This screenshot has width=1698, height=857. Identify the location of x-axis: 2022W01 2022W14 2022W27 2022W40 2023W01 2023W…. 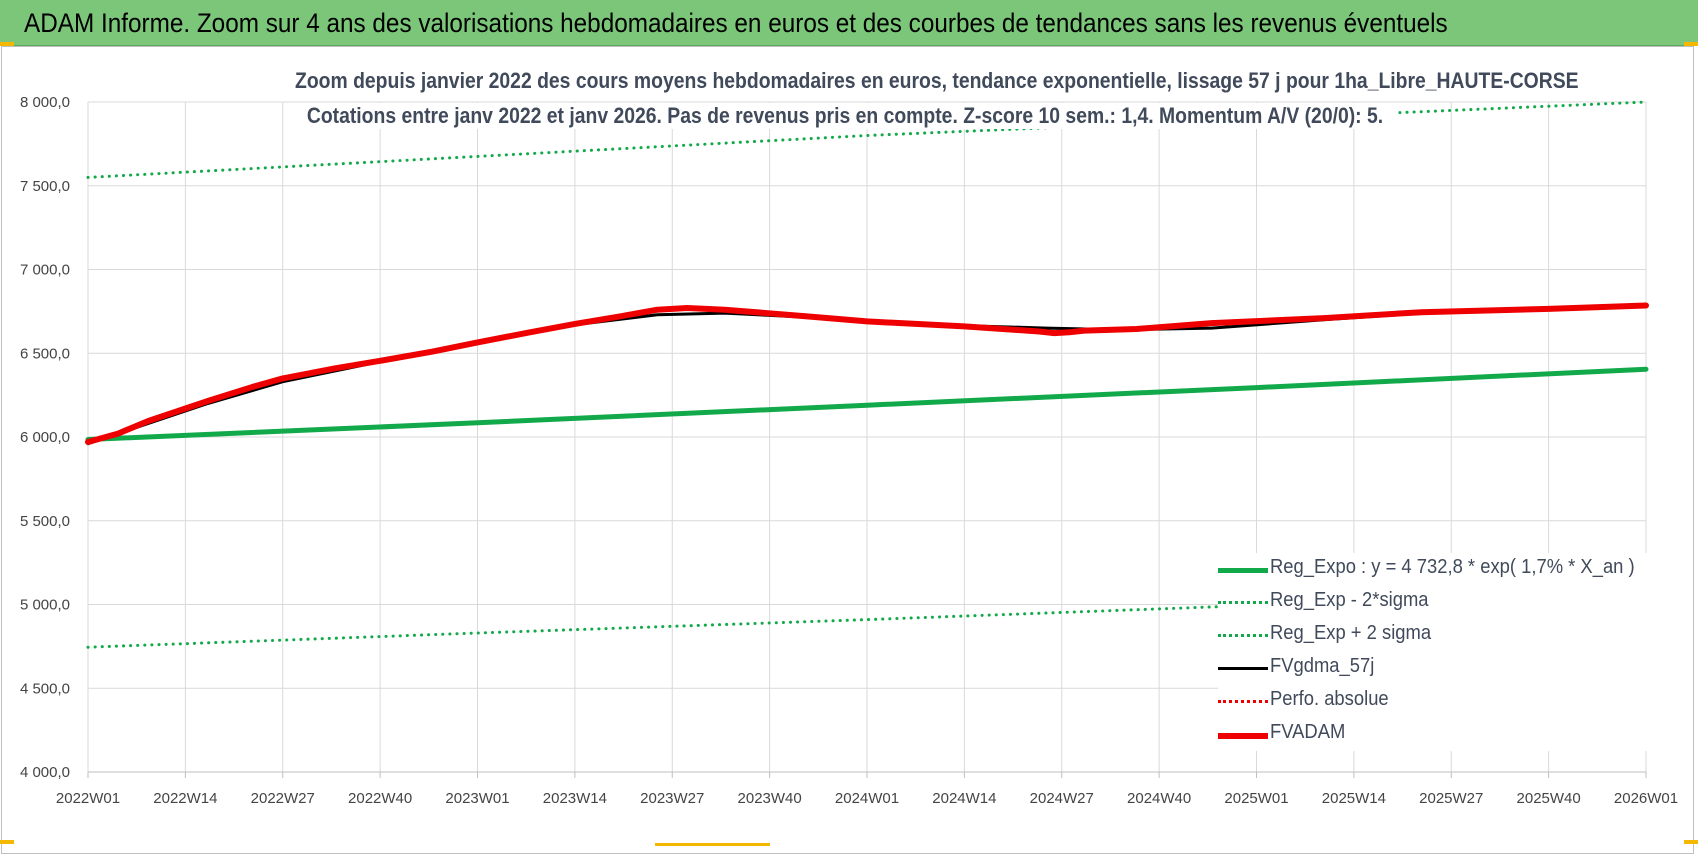
(867, 789).